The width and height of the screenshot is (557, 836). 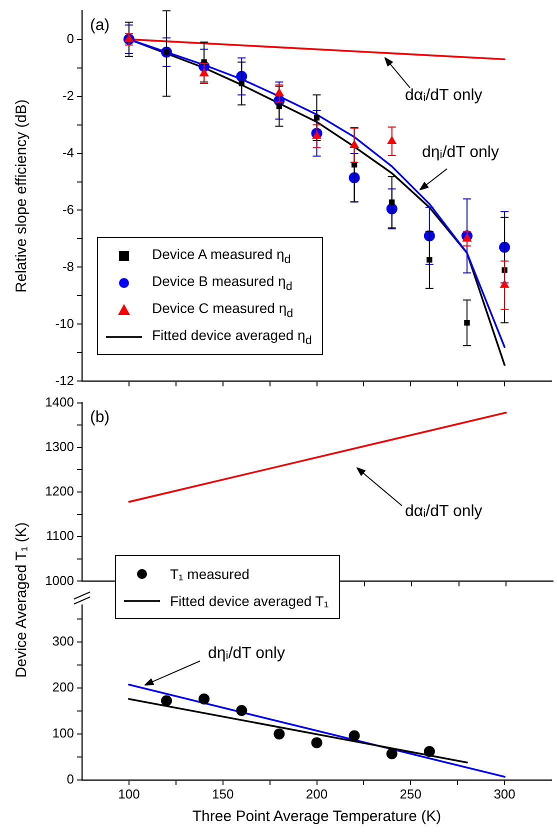 I want to click on y-tick-label: 200, so click(x=63, y=686).